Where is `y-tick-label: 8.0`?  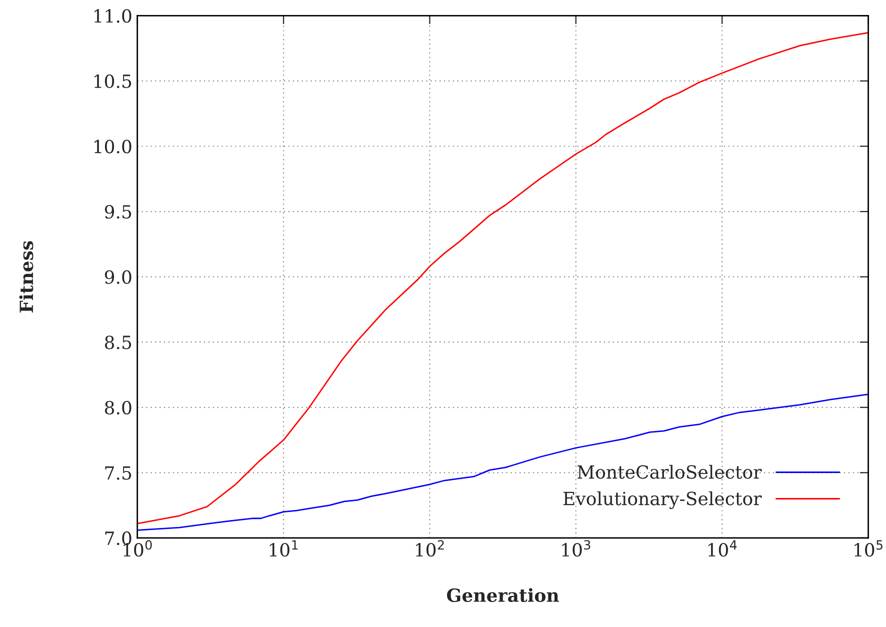
y-tick-label: 8.0 is located at coordinates (118, 407).